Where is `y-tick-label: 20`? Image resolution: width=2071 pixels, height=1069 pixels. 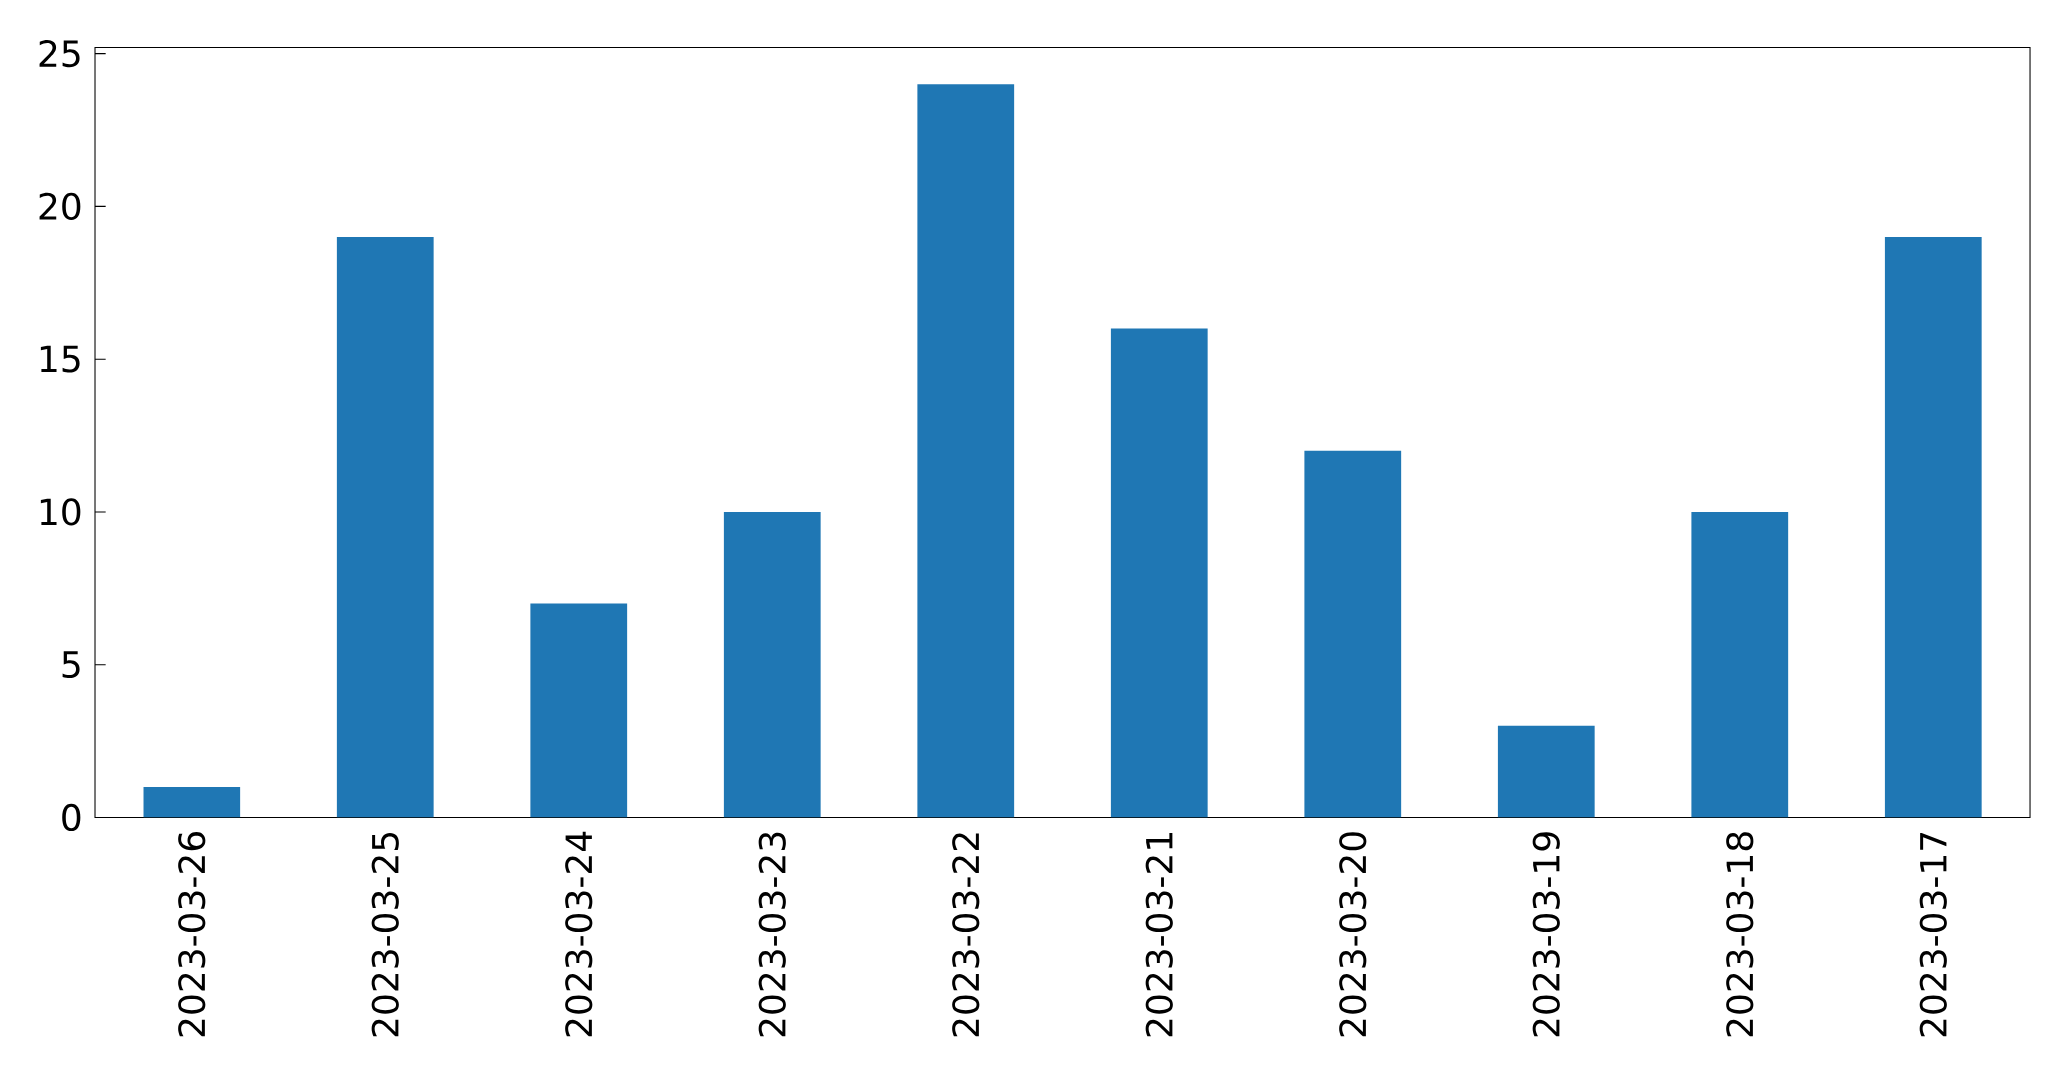
y-tick-label: 20 is located at coordinates (60, 206).